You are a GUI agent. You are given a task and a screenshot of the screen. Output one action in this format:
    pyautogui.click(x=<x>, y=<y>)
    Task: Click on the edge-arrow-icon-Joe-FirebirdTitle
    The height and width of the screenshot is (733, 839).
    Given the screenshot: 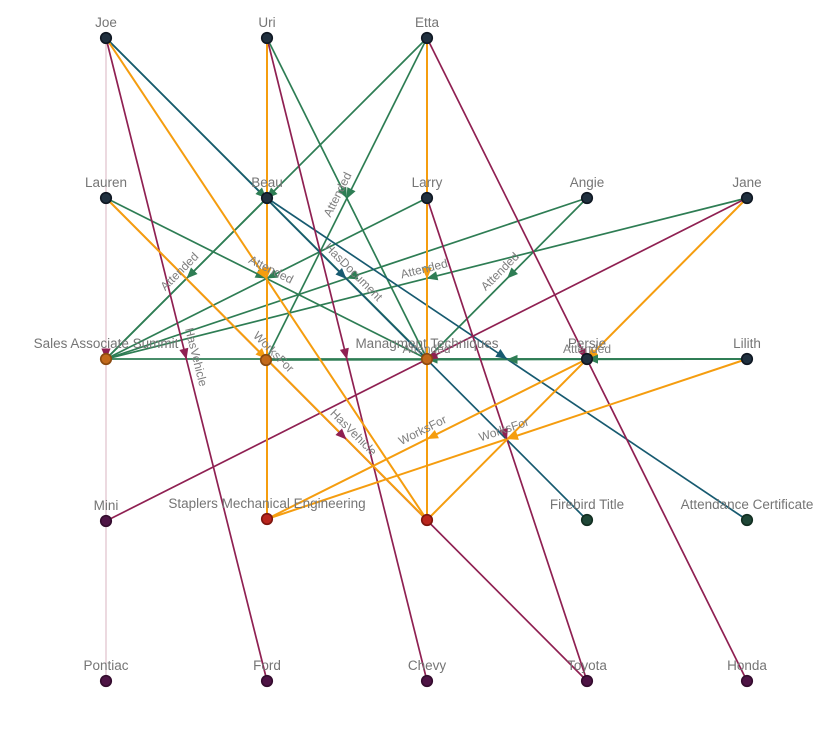 What is the action you would take?
    pyautogui.click(x=341, y=273)
    